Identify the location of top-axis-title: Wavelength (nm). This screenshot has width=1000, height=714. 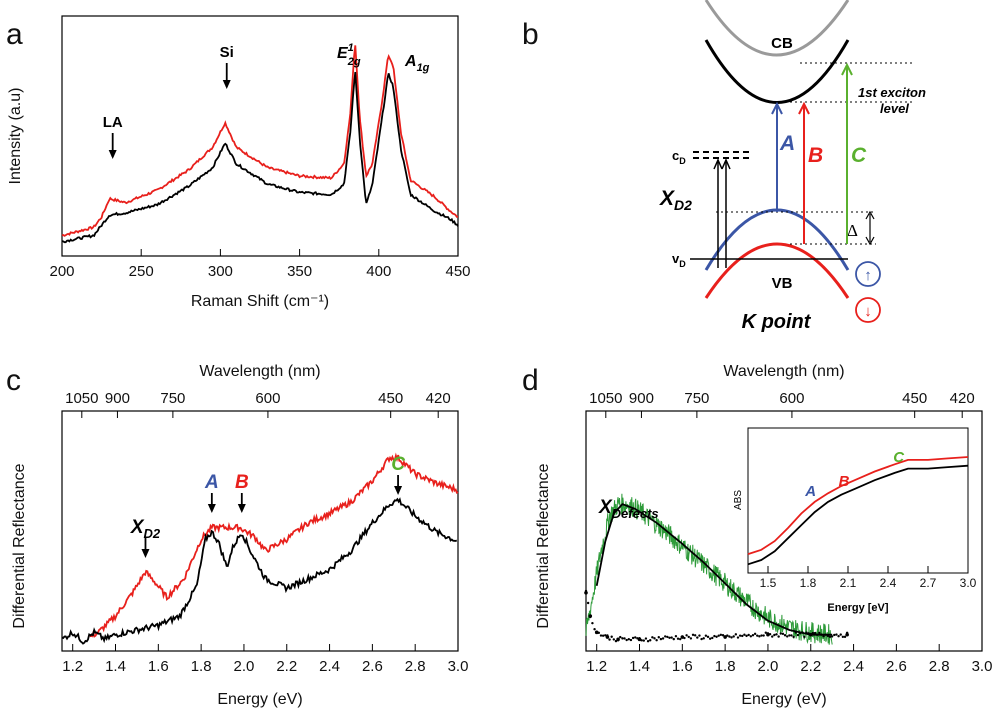
(259, 371).